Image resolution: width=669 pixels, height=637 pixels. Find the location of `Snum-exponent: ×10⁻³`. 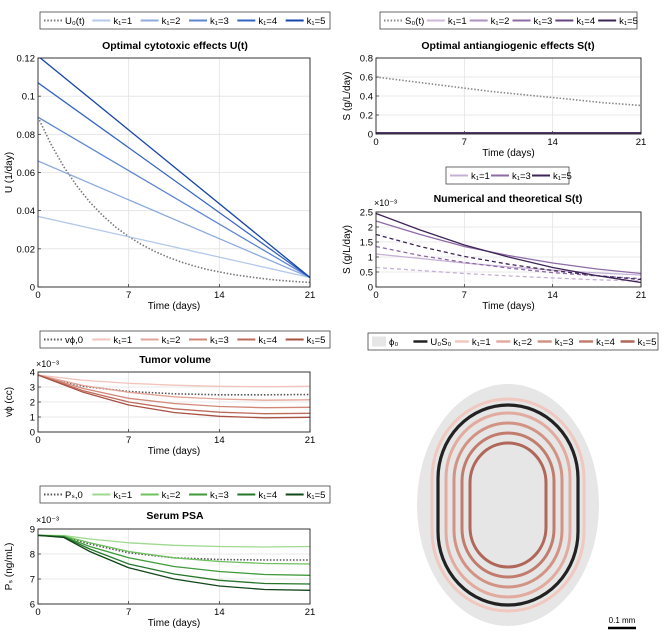

Snum-exponent: ×10⁻³ is located at coordinates (385, 203).